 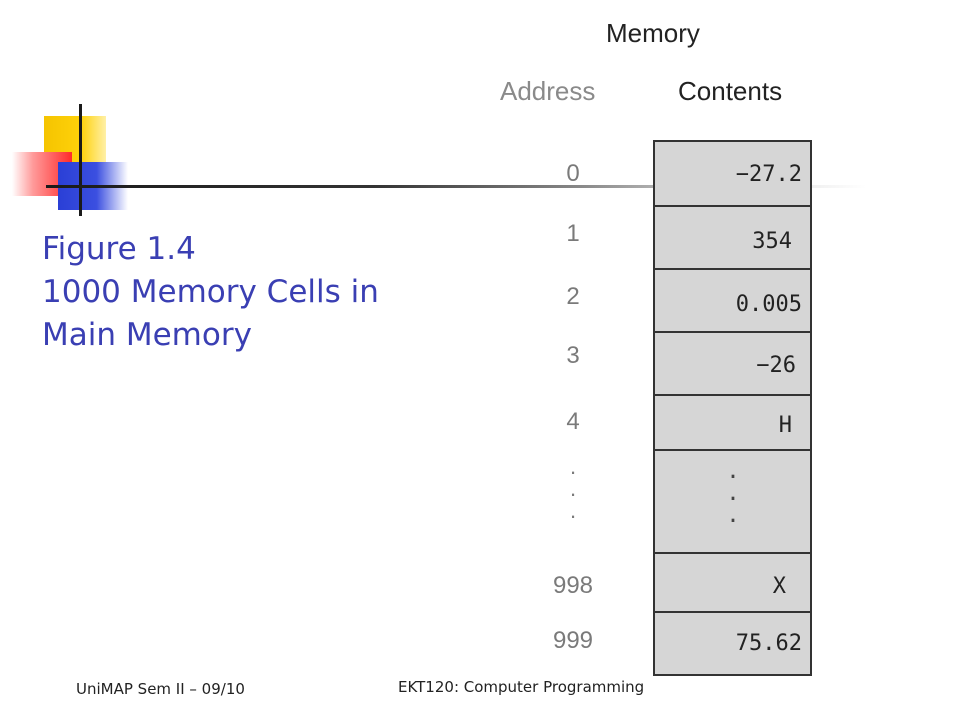 What do you see at coordinates (573, 173) in the screenshot?
I see `address-0: 0` at bounding box center [573, 173].